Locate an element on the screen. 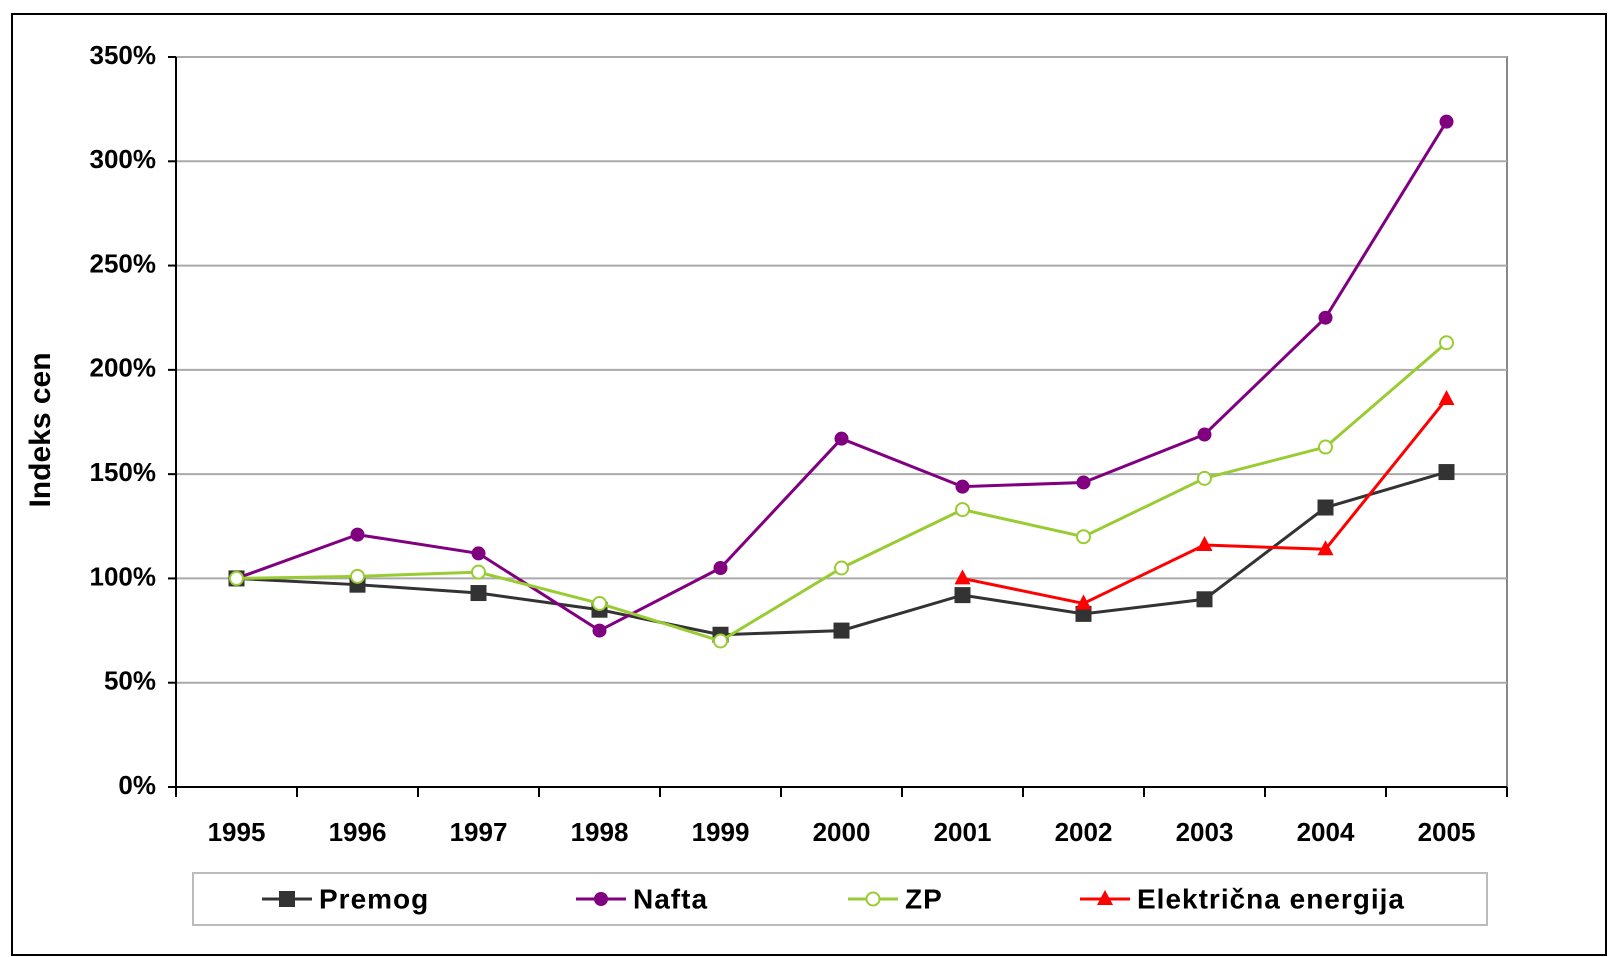  x-tick-label: 2004 is located at coordinates (1326, 832).